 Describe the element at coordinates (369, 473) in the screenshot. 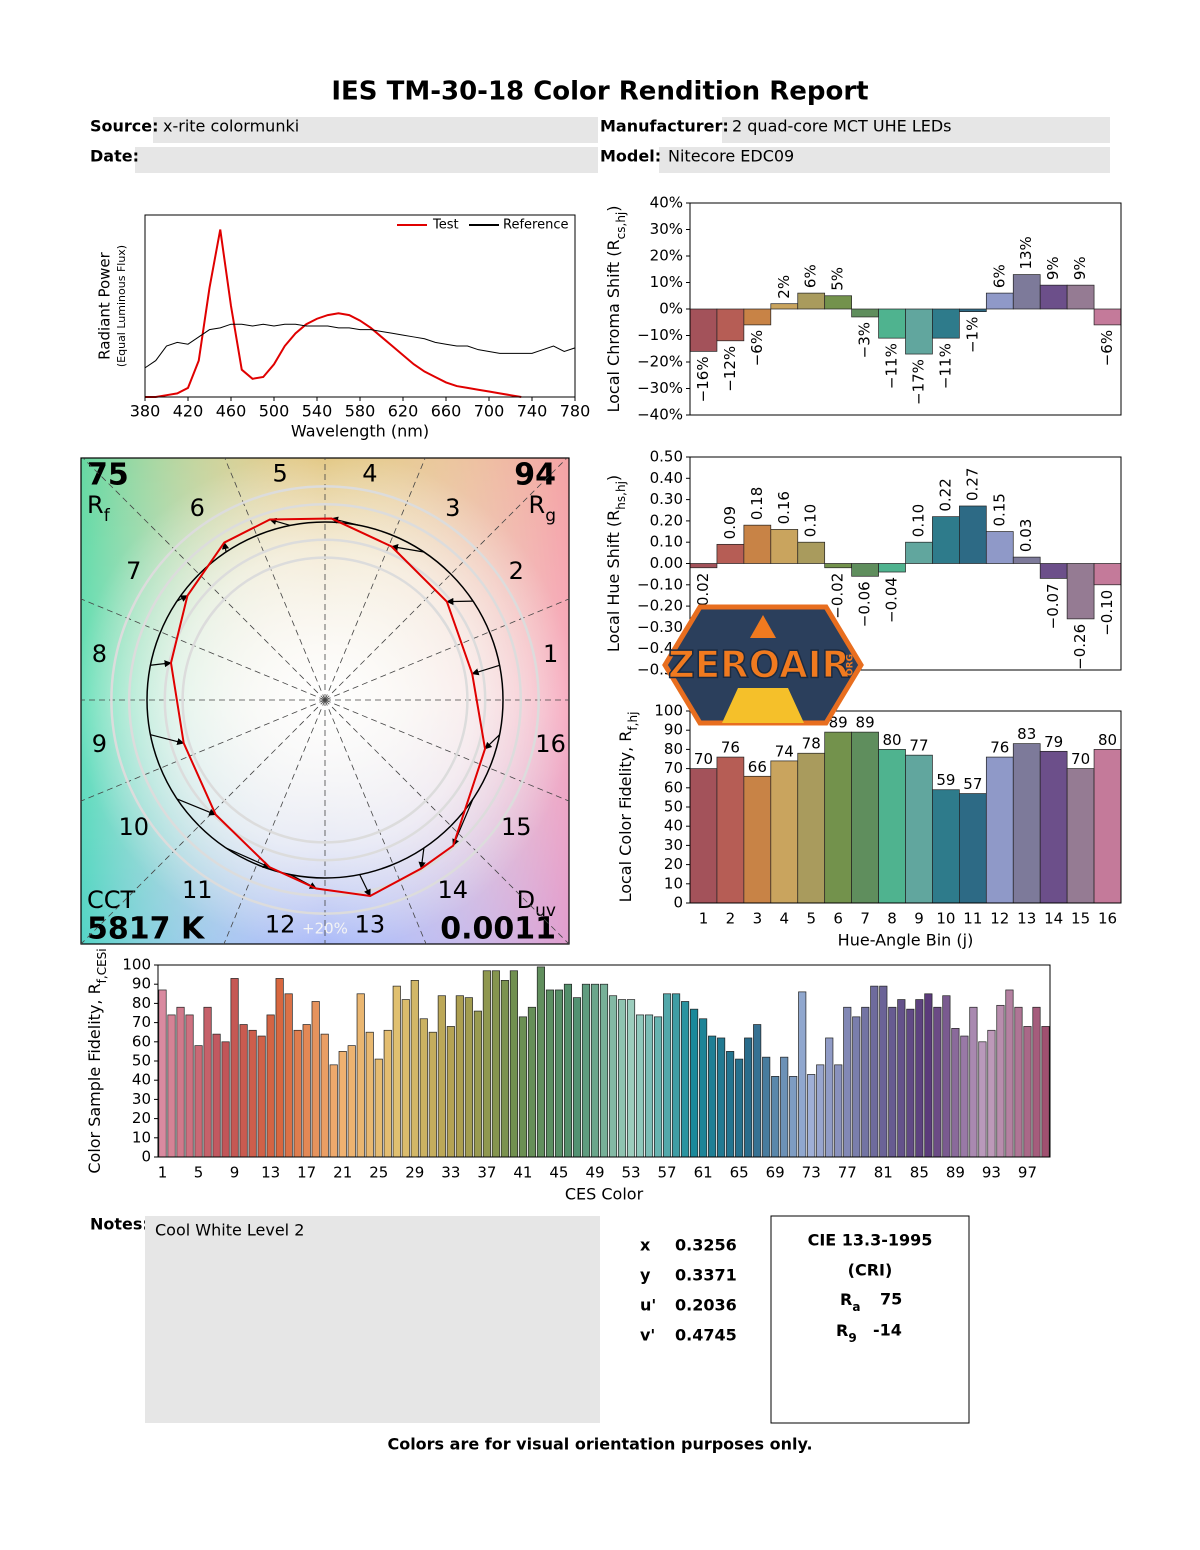

I see `bin-label: 4` at that location.